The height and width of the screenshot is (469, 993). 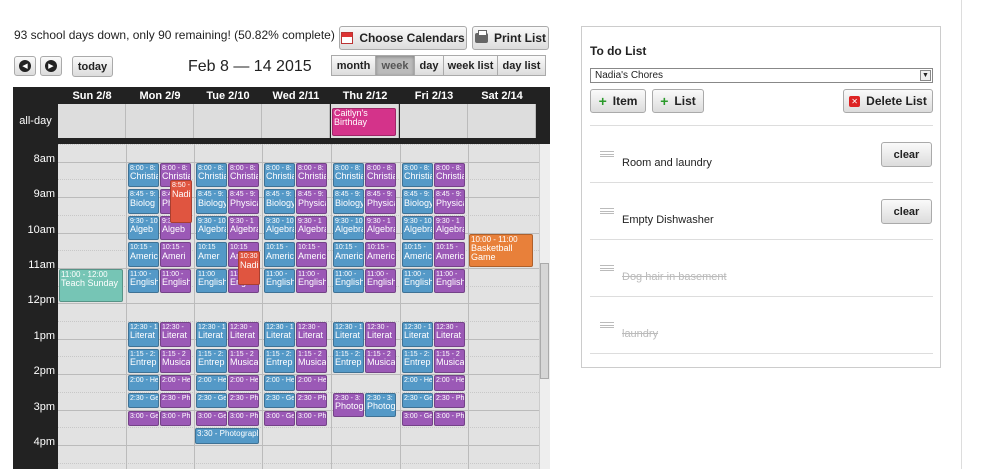 I want to click on day-header-1: Mon 2/9, so click(x=160, y=95).